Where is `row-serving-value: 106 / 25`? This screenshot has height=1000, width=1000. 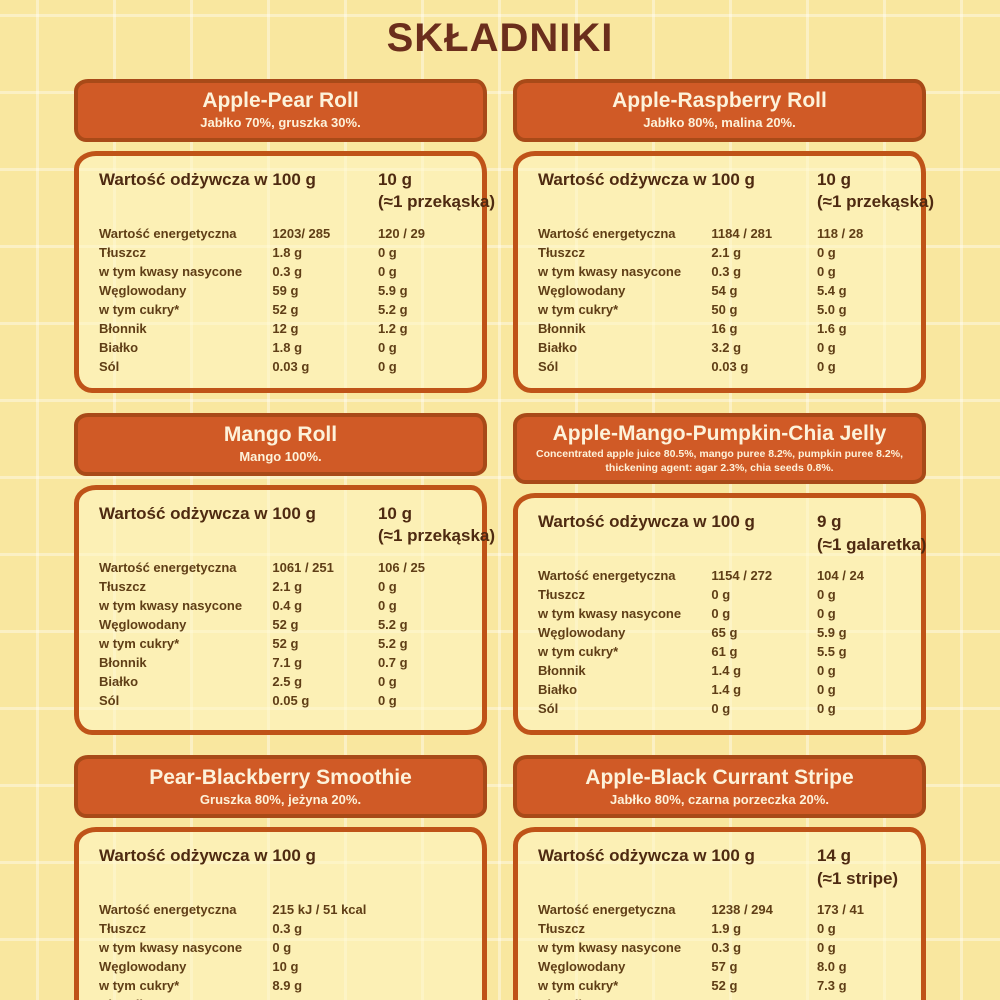
row-serving-value: 106 / 25 is located at coordinates (401, 567).